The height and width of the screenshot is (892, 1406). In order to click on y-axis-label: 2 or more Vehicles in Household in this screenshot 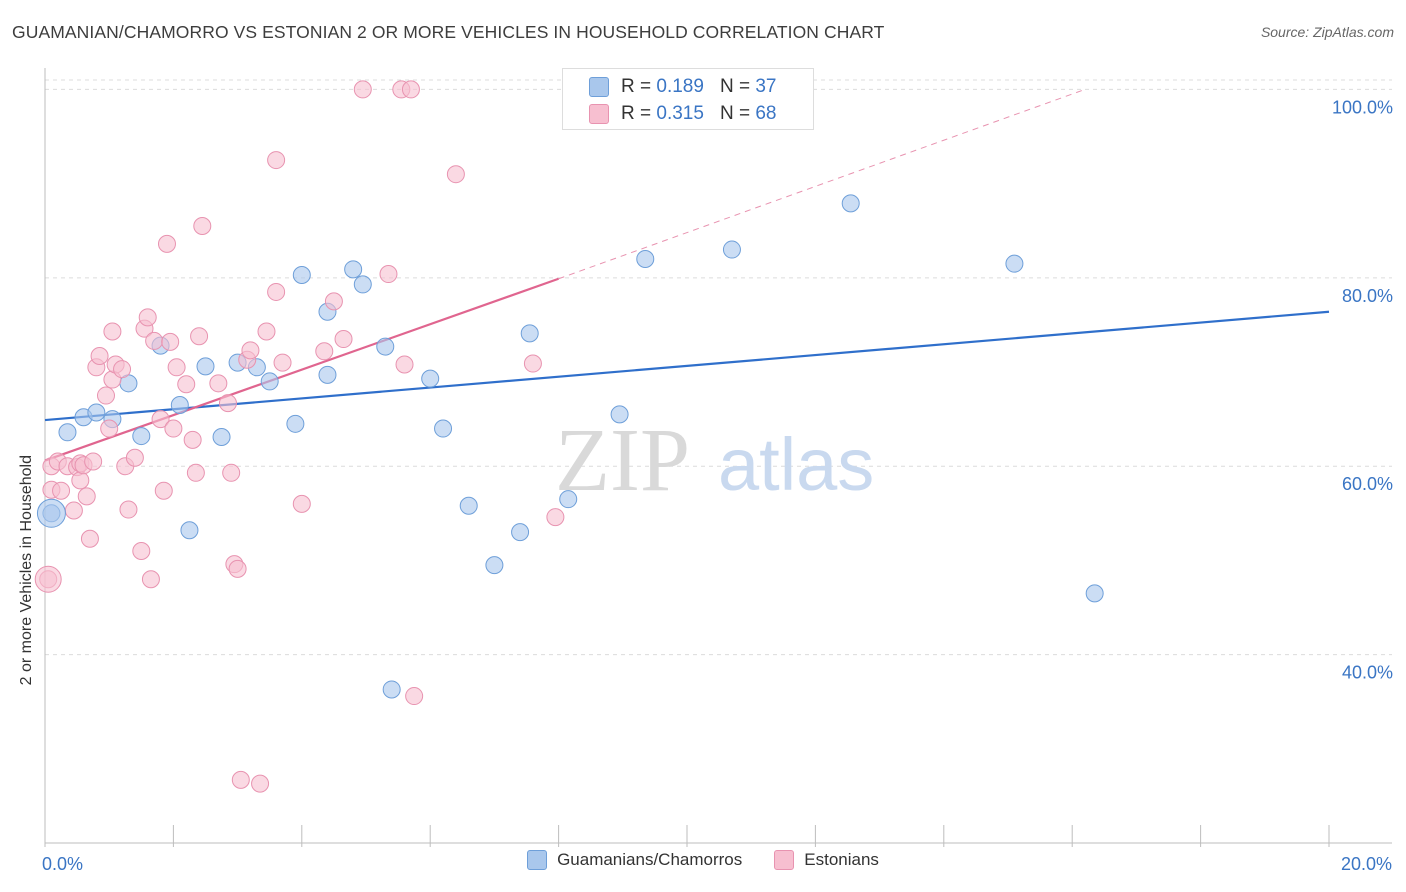, I will do `click(26, 570)`.